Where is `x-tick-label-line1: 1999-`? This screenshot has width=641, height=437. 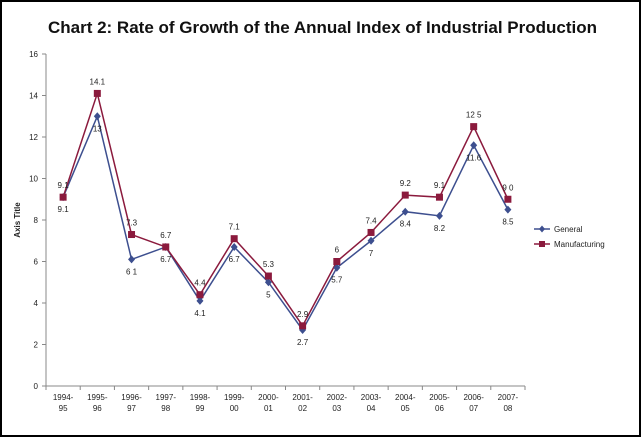
x-tick-label-line1: 1999- is located at coordinates (234, 397).